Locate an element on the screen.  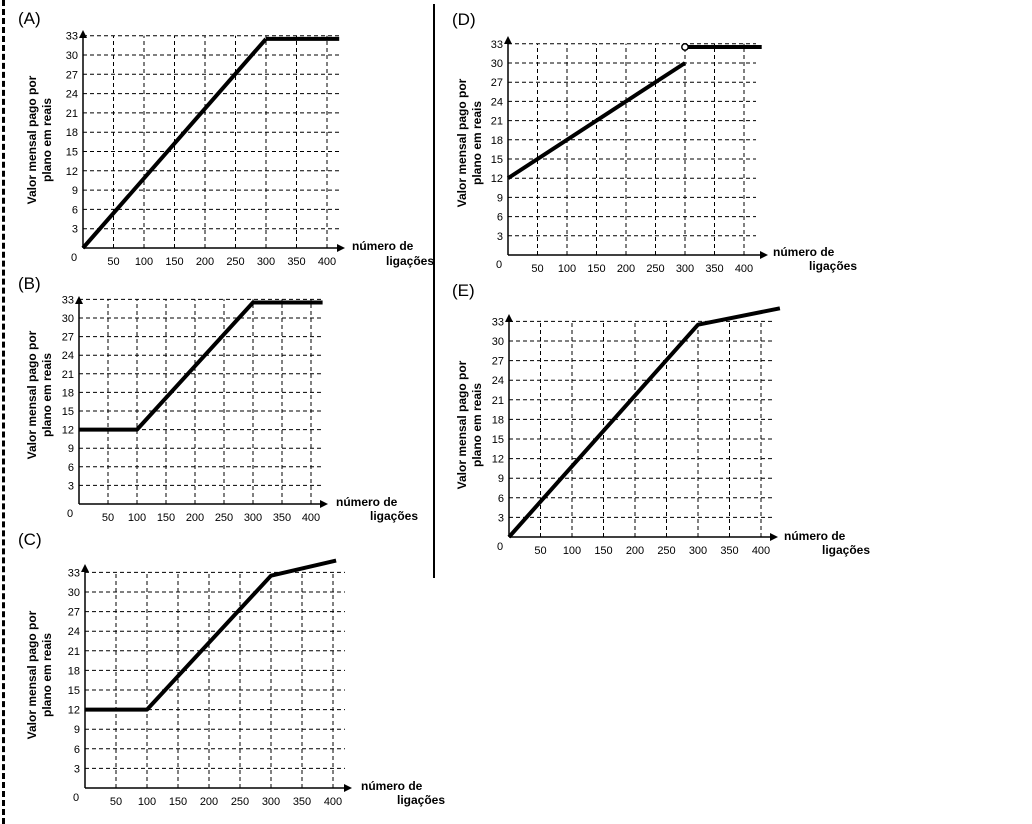
y-tick-label: 30 is located at coordinates (72, 56).